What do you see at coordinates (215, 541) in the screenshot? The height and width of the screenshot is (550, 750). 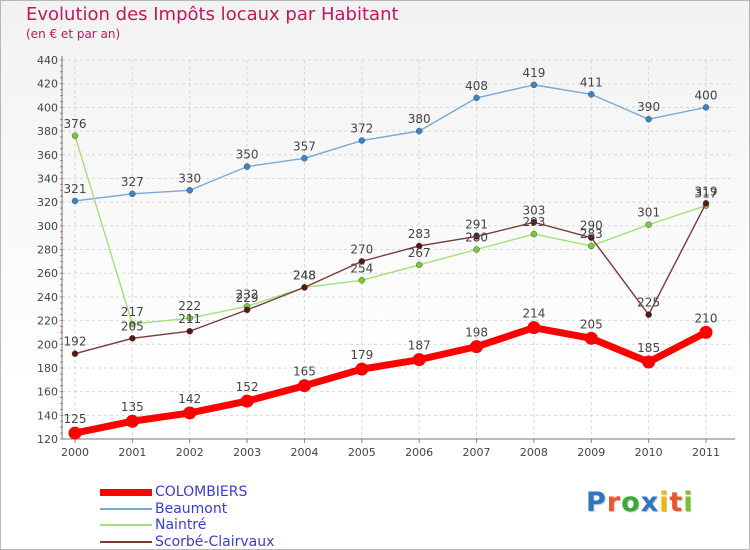 I see `legend-label: Scorbé-Clairvaux` at bounding box center [215, 541].